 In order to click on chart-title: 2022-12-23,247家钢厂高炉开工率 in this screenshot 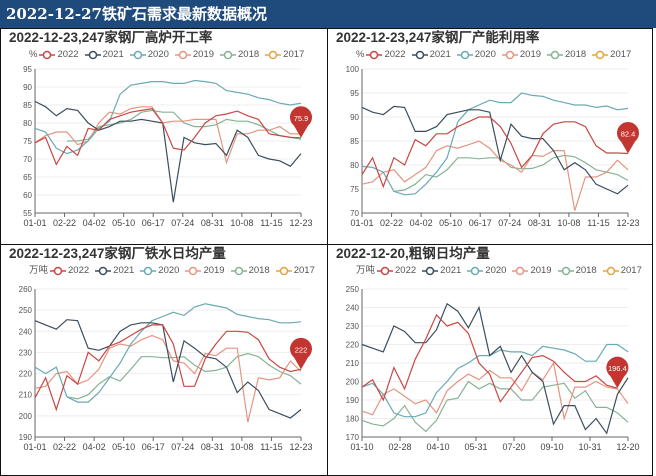, I will do `click(111, 37)`.